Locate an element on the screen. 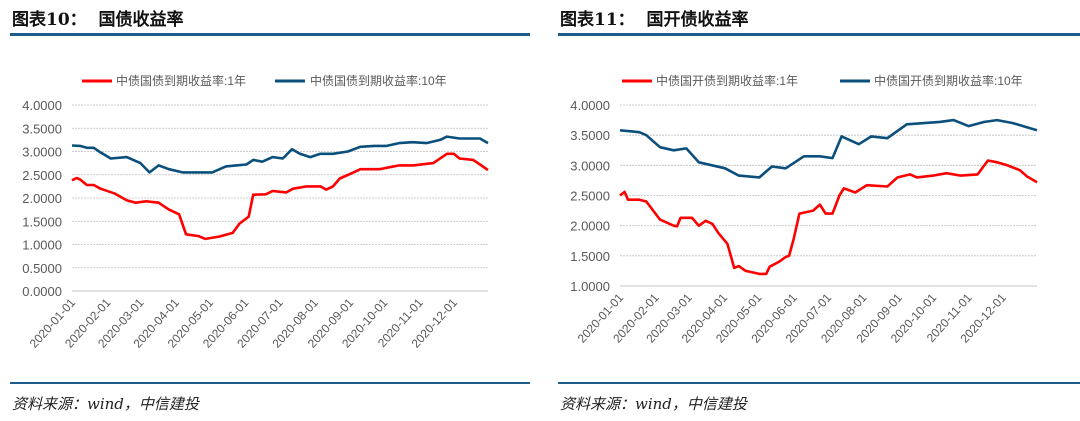 The width and height of the screenshot is (1080, 421). legend-label: 中债国债到期收益率:1年 is located at coordinates (181, 80).